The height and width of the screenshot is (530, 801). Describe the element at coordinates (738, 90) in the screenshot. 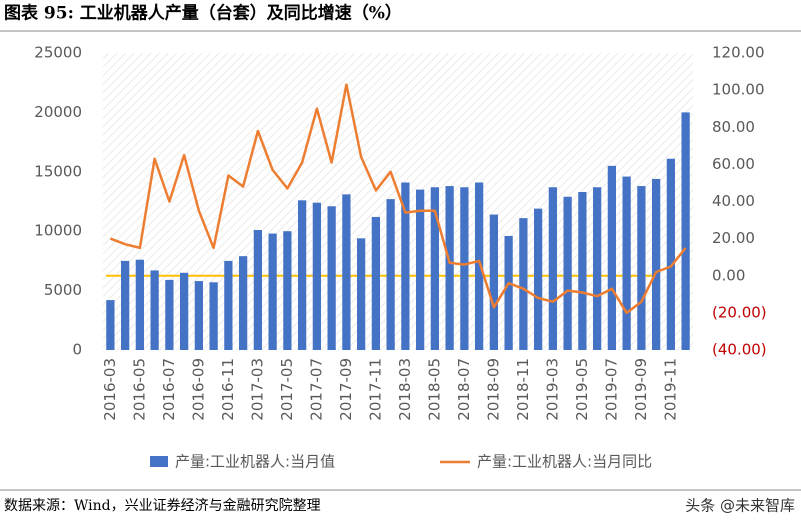

I see `y2-tick-label: 100.00` at that location.